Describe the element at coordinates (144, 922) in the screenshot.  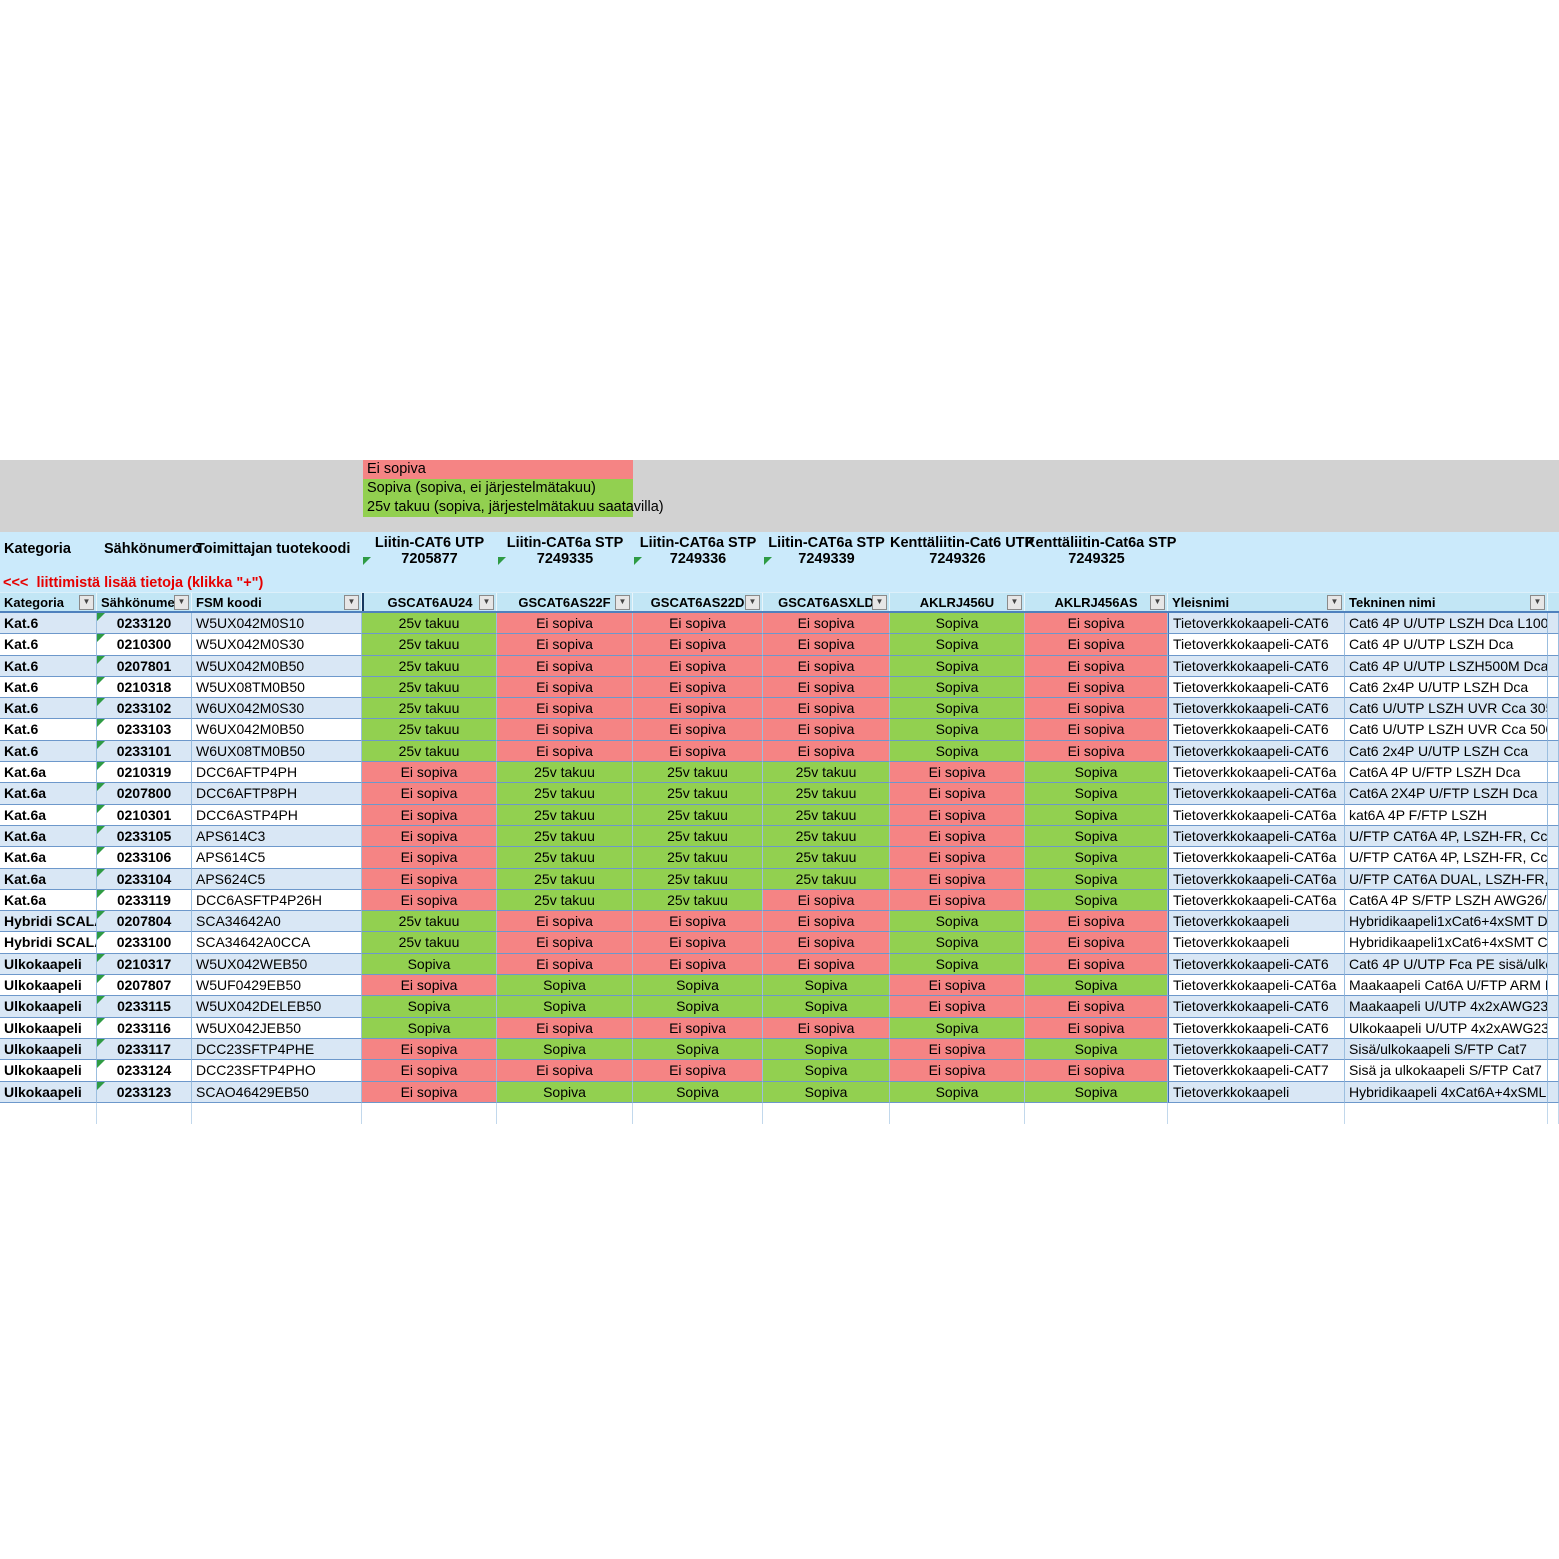
I see `cell-sahkonumero: 0207804` at that location.